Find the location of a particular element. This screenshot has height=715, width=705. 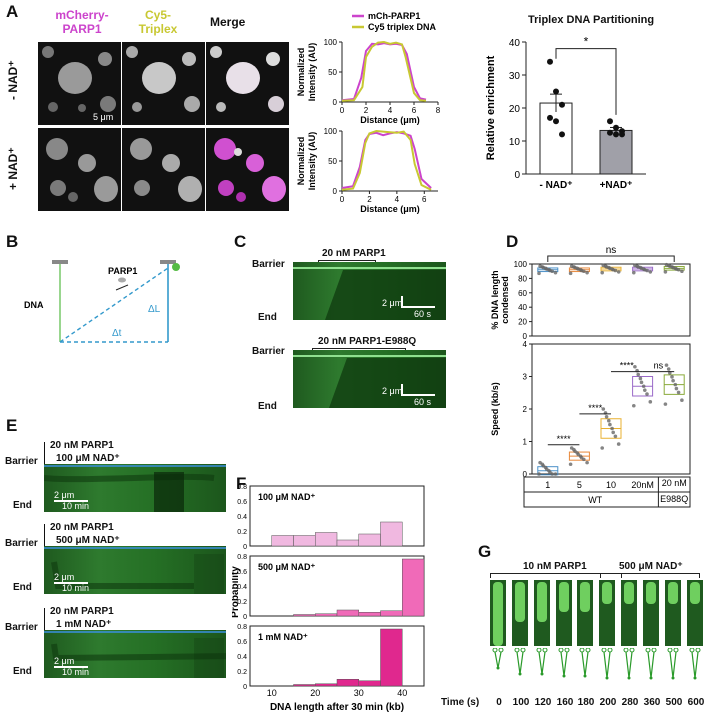

e-title-2: 1 mM NAD⁺ is located at coordinates (84, 624).